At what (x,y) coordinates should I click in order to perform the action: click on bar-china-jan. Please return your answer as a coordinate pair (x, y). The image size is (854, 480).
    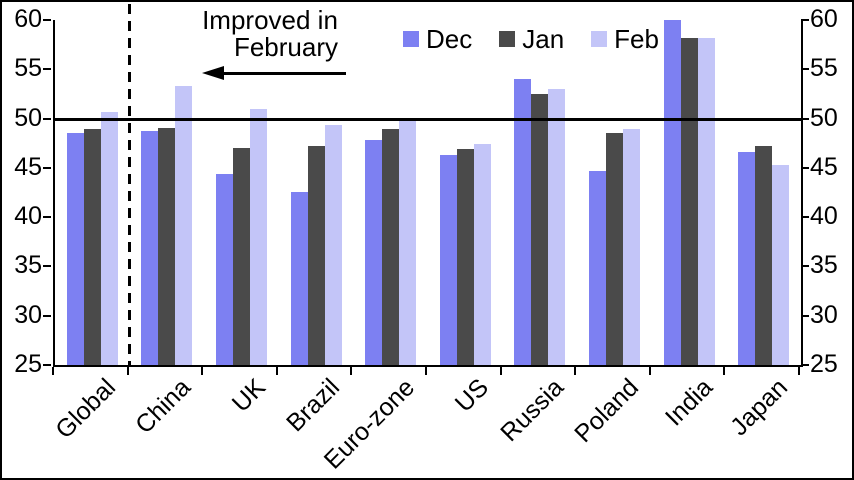
    Looking at the image, I should click on (167, 246).